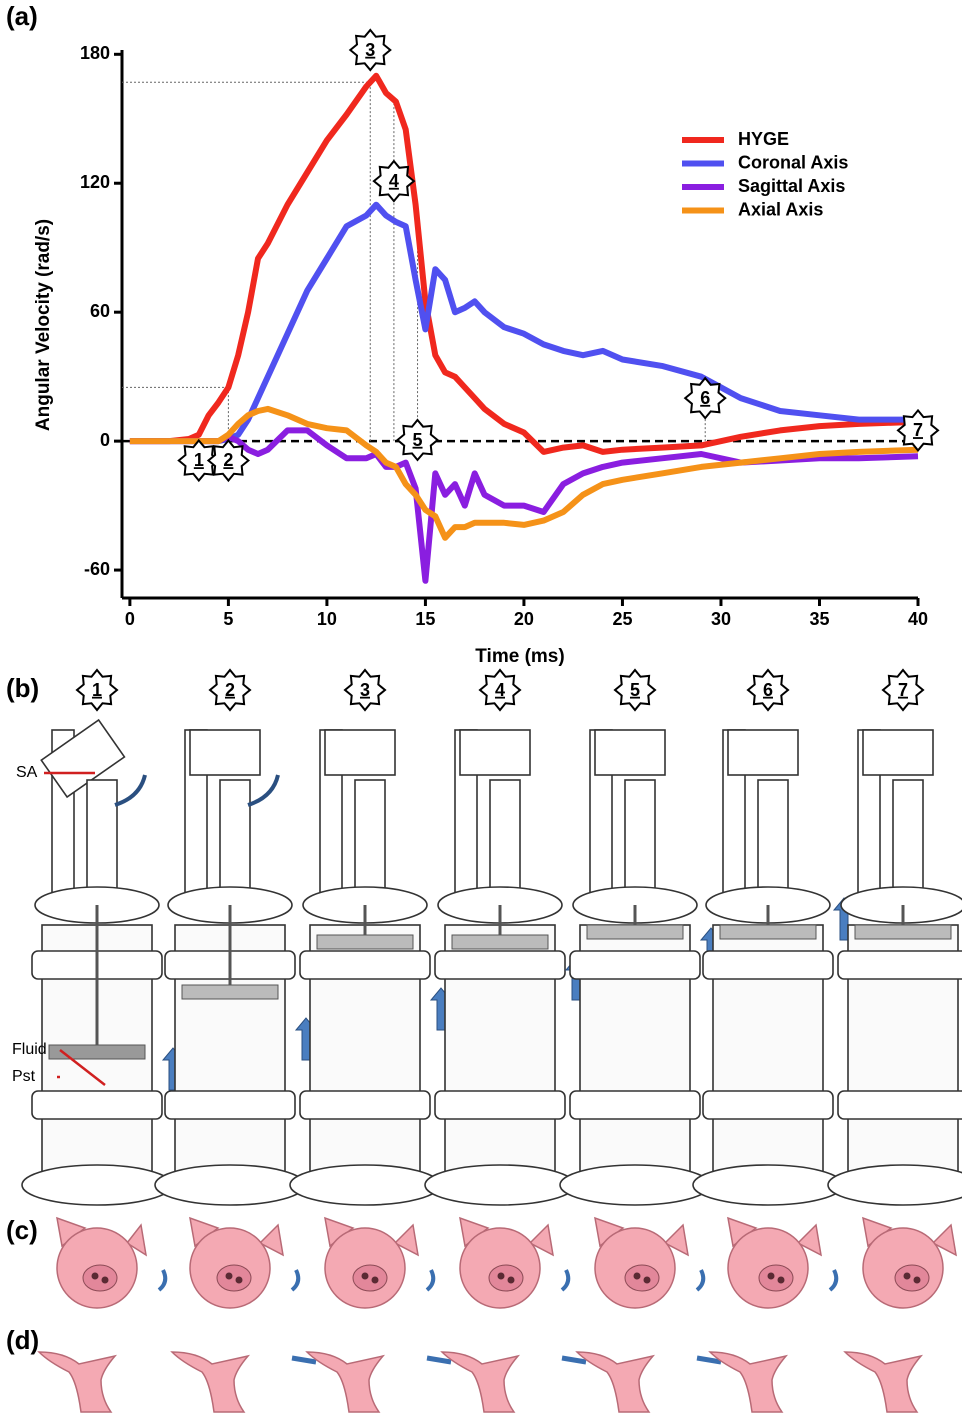  What do you see at coordinates (791, 186) in the screenshot?
I see `legend-label: Sagittal Axis` at bounding box center [791, 186].